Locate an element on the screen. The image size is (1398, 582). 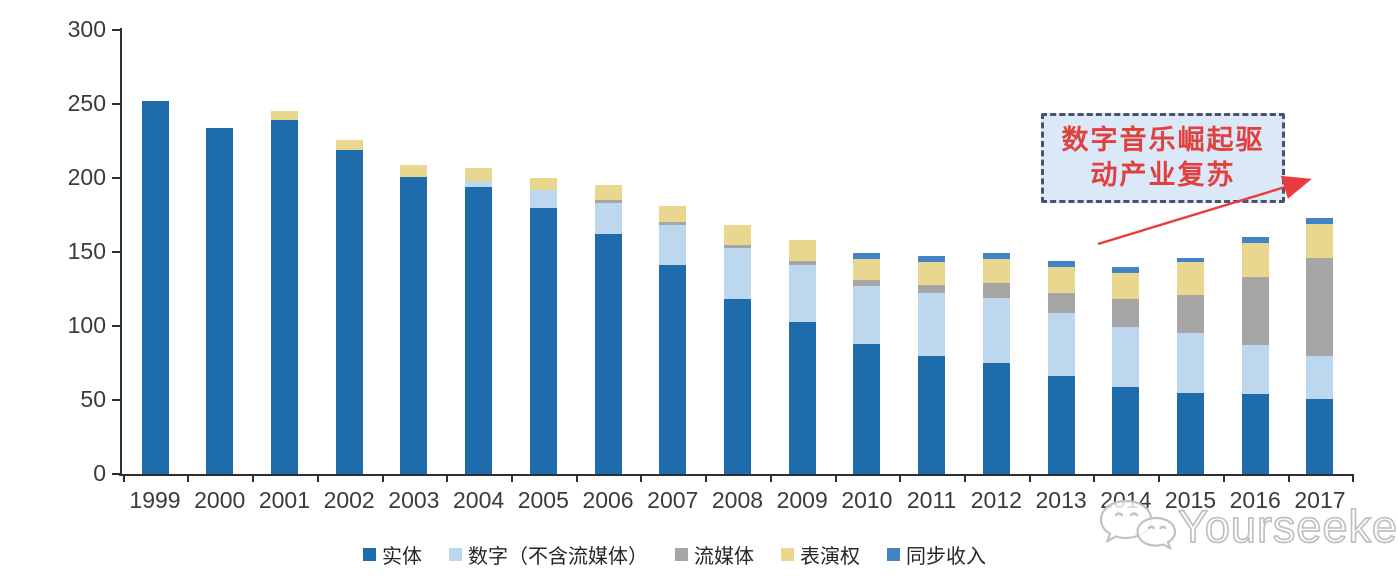
bar-1999 is located at coordinates (155, 237).